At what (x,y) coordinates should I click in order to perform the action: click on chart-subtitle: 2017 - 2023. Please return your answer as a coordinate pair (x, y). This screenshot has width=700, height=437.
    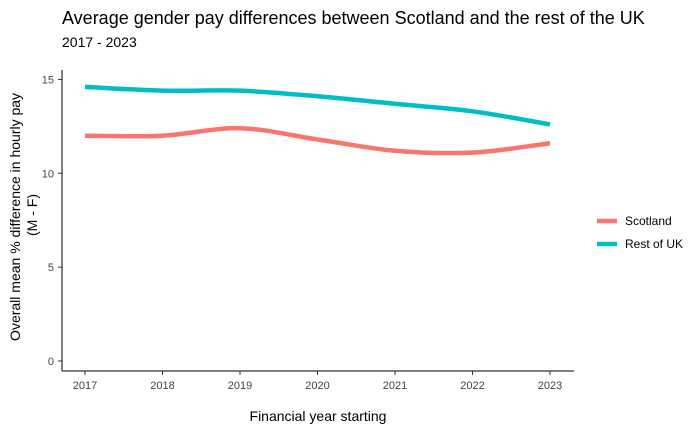
    Looking at the image, I should click on (99, 42).